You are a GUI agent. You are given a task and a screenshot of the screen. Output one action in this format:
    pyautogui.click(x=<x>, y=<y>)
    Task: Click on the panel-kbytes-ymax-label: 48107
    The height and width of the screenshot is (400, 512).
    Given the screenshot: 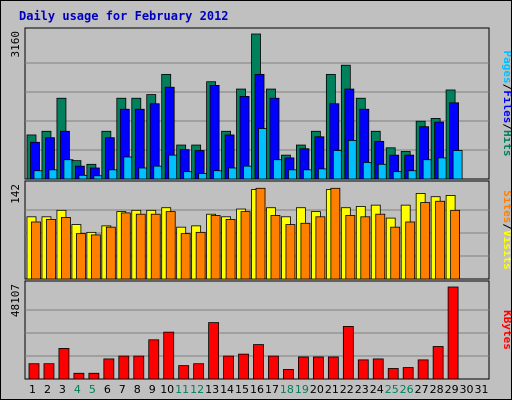 What is the action you would take?
    pyautogui.click(x=15, y=300)
    